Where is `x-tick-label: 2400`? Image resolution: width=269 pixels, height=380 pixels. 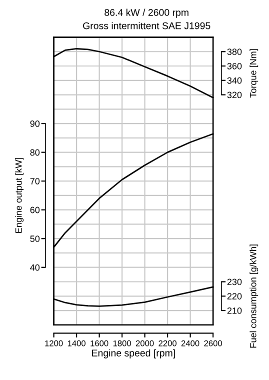 x-tick-label: 2400 is located at coordinates (190, 343).